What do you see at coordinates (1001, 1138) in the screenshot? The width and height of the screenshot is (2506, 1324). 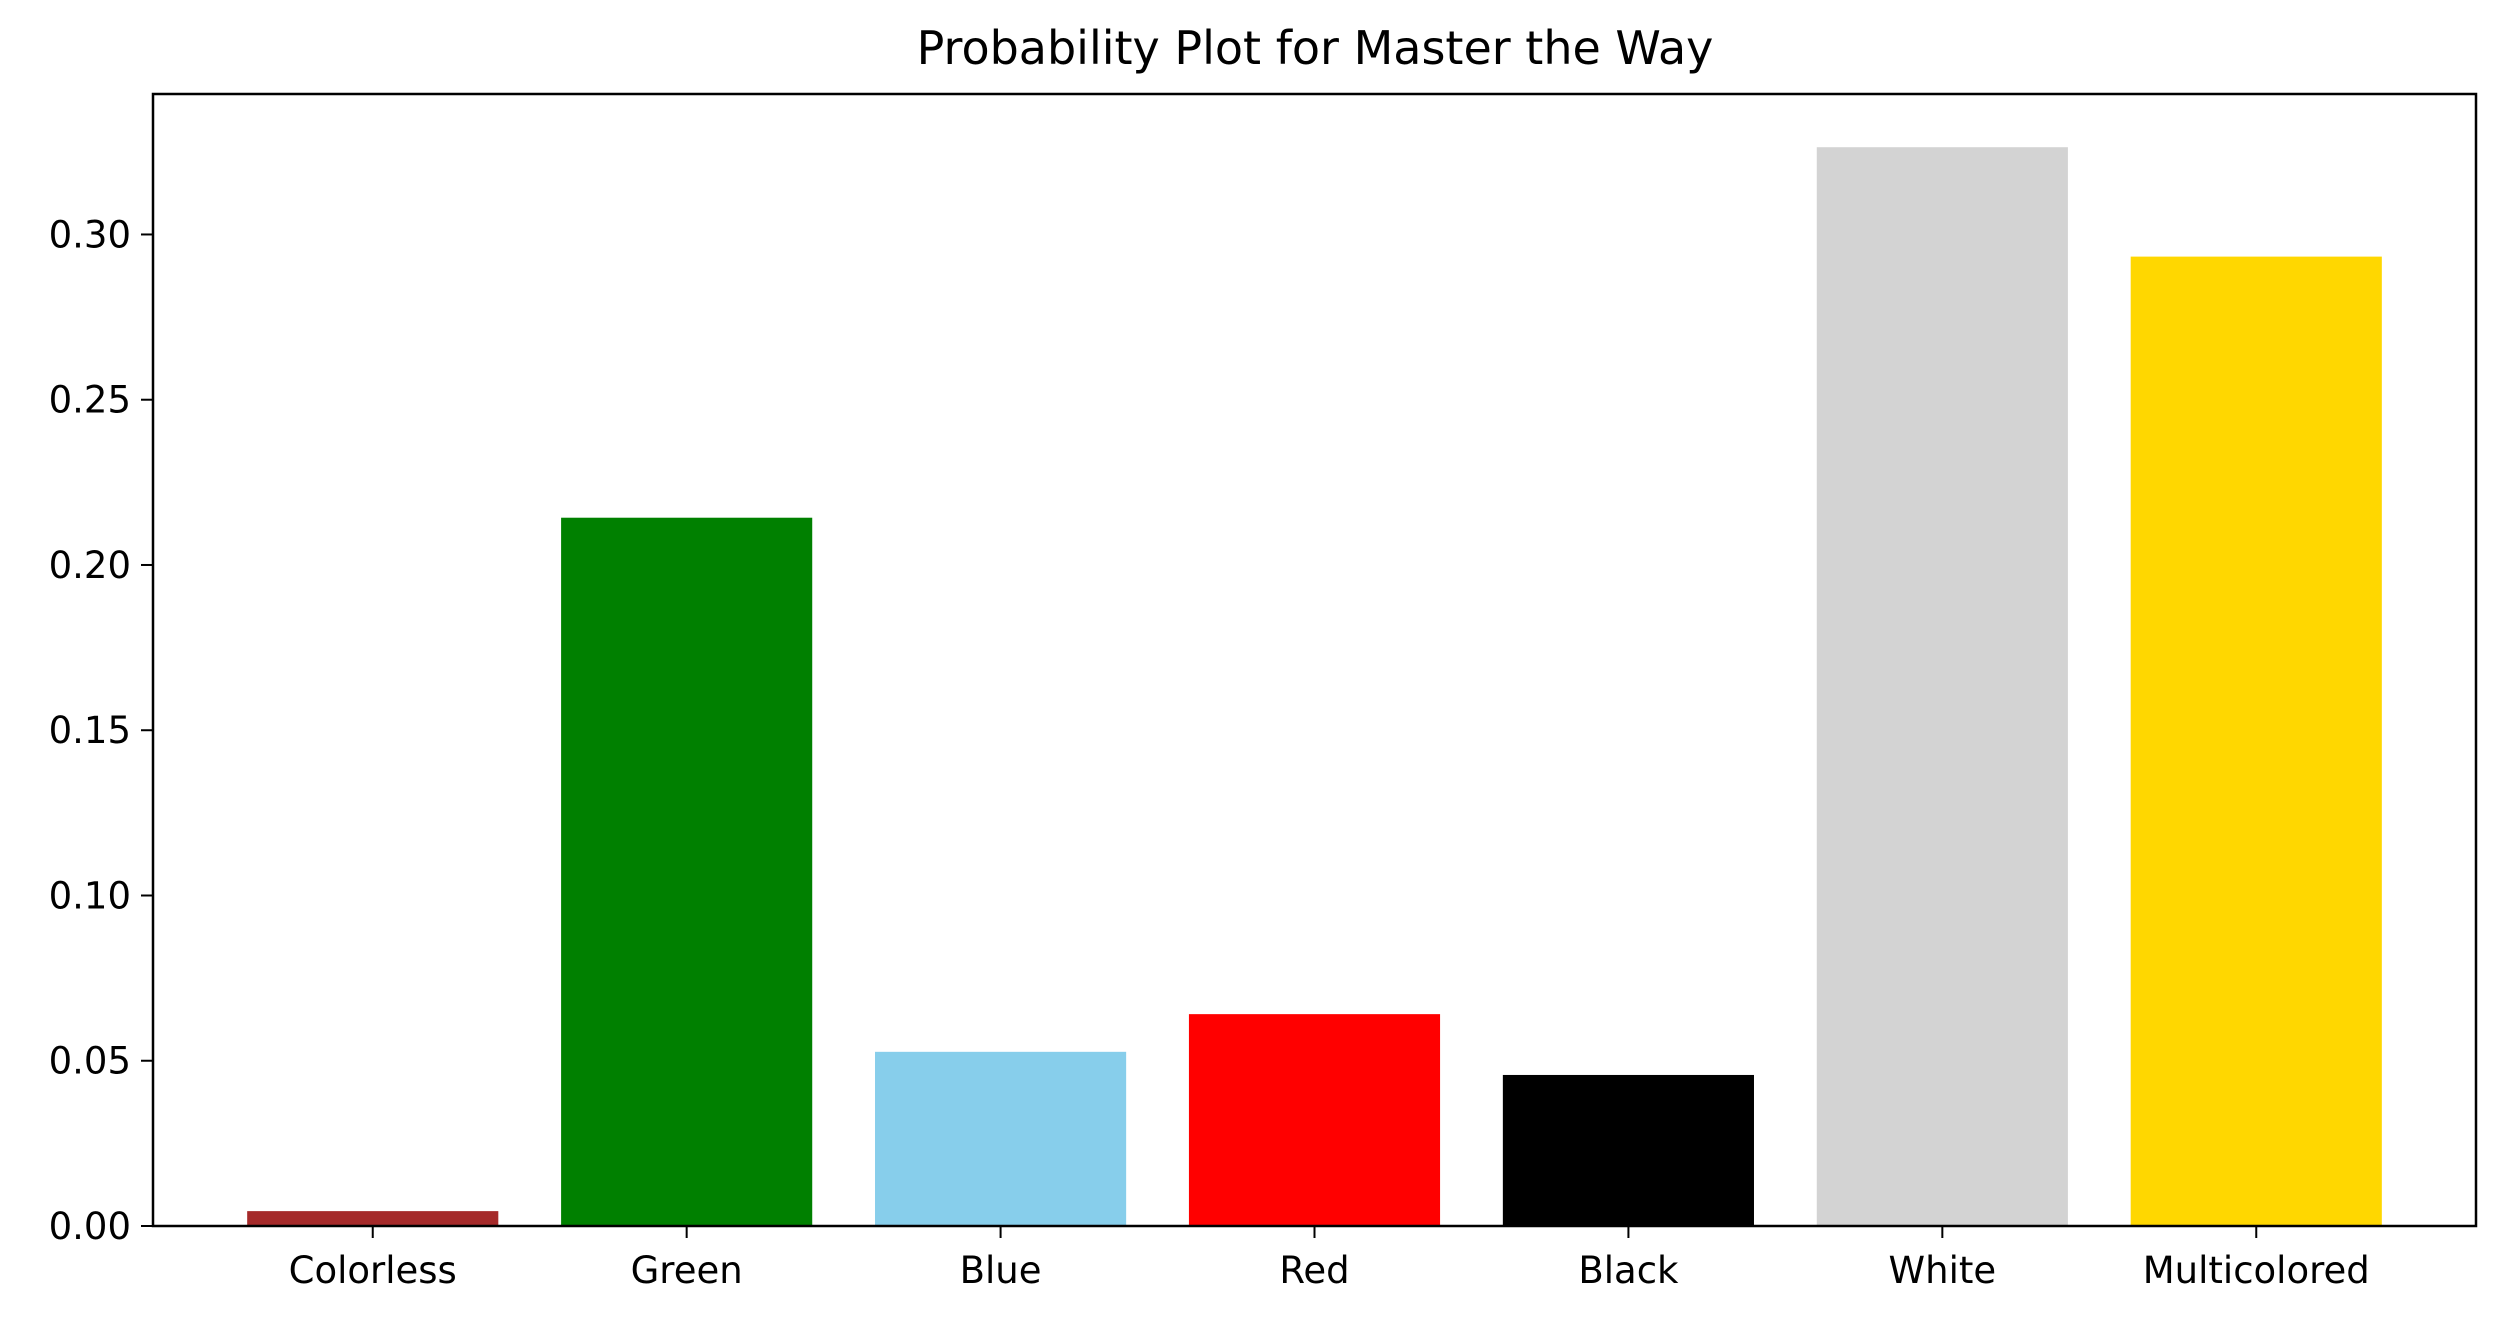 I see `bar-blue` at bounding box center [1001, 1138].